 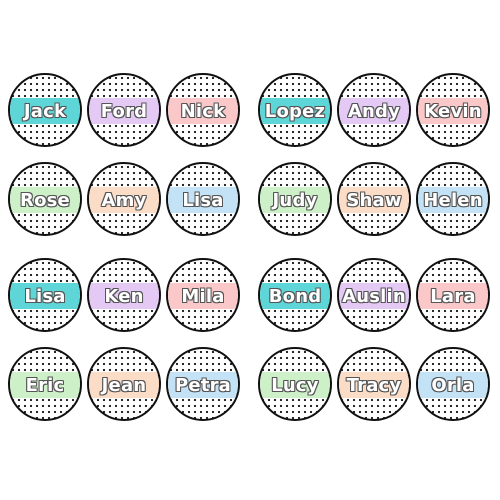 I want to click on name-badge: Bond, so click(x=295, y=295).